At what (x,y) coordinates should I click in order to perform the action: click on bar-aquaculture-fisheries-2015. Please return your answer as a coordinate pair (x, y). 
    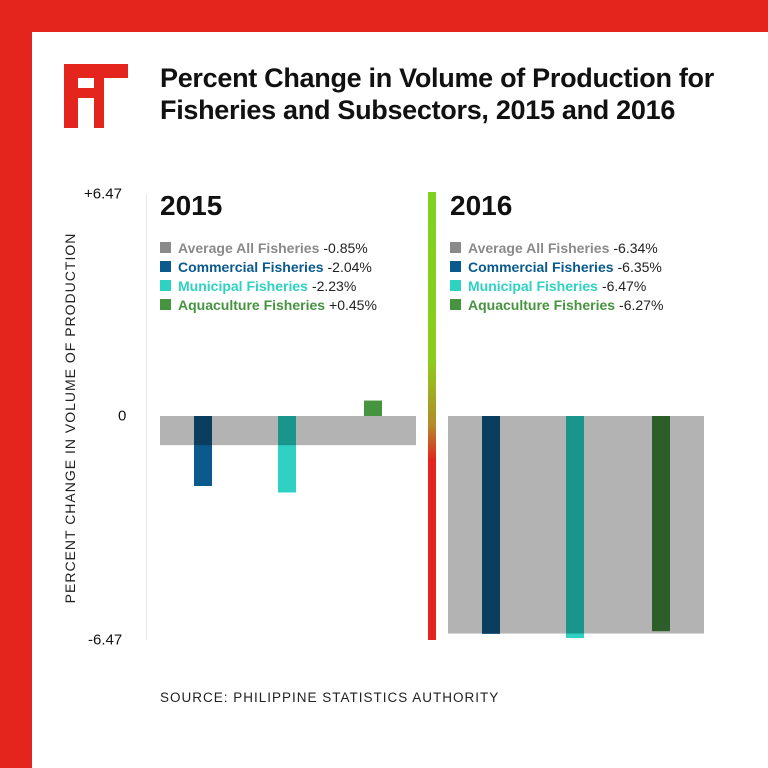
    Looking at the image, I should click on (373, 408).